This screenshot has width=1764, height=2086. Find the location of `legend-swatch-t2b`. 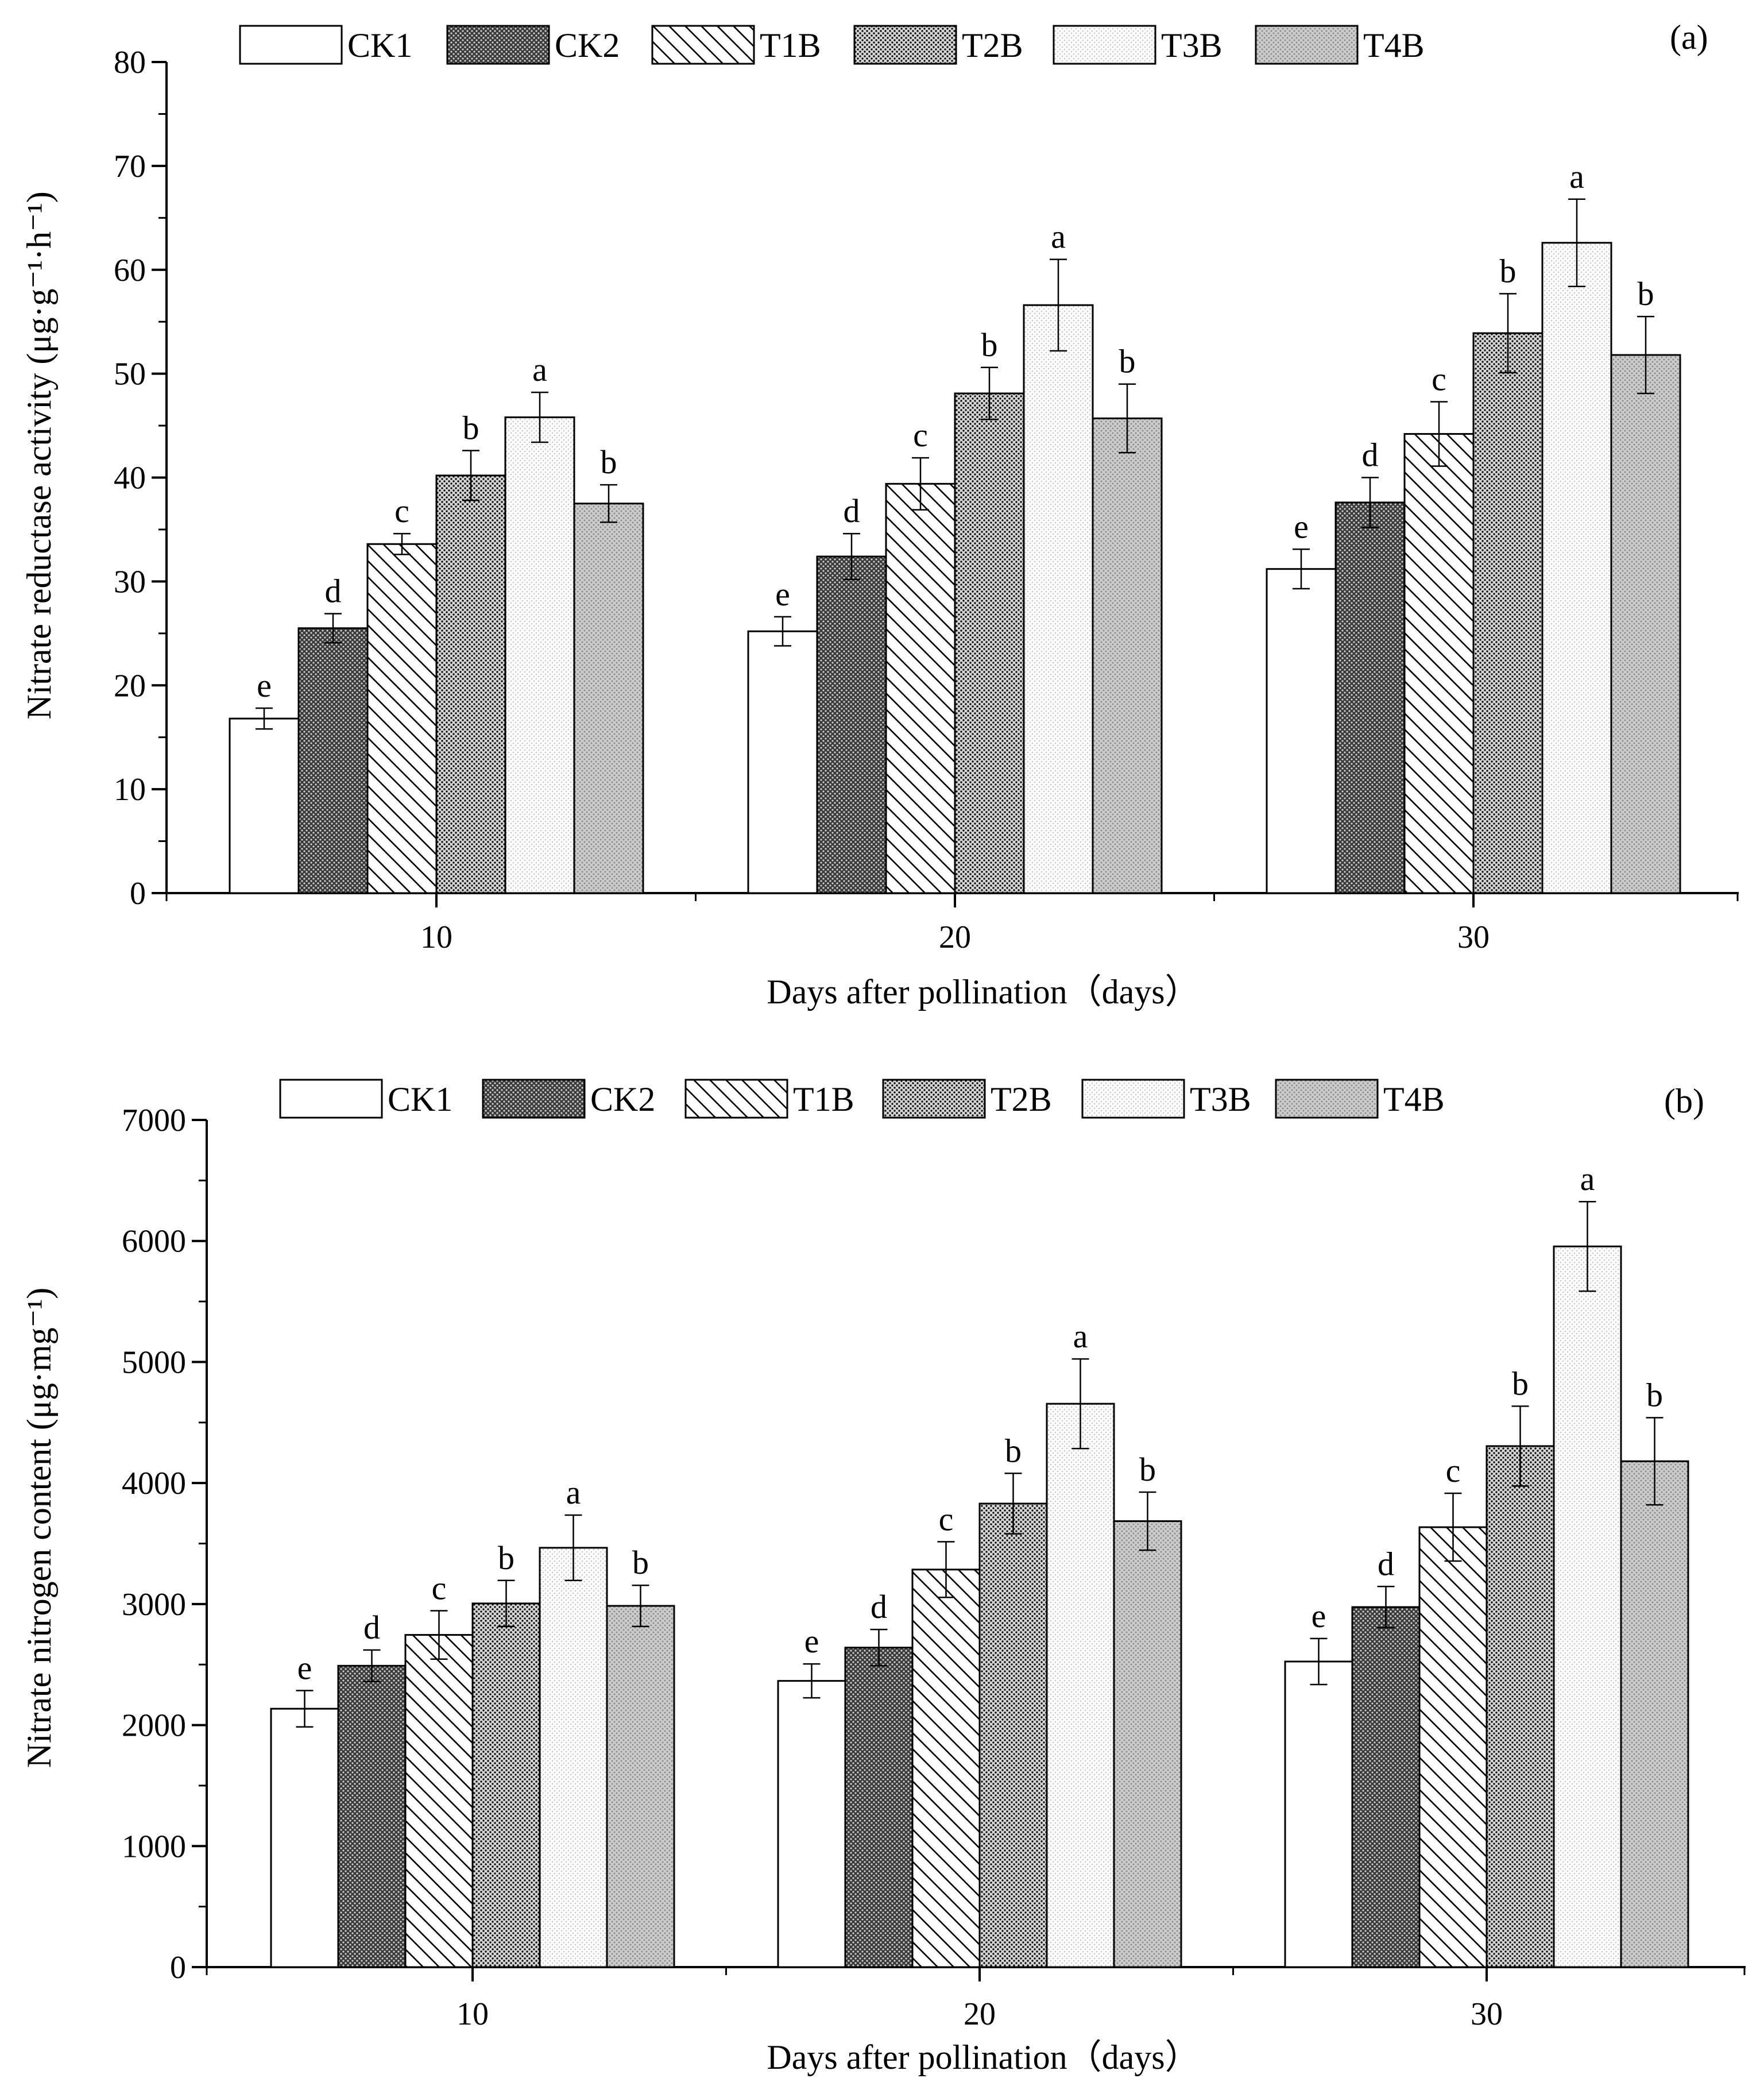

legend-swatch-t2b is located at coordinates (905, 45).